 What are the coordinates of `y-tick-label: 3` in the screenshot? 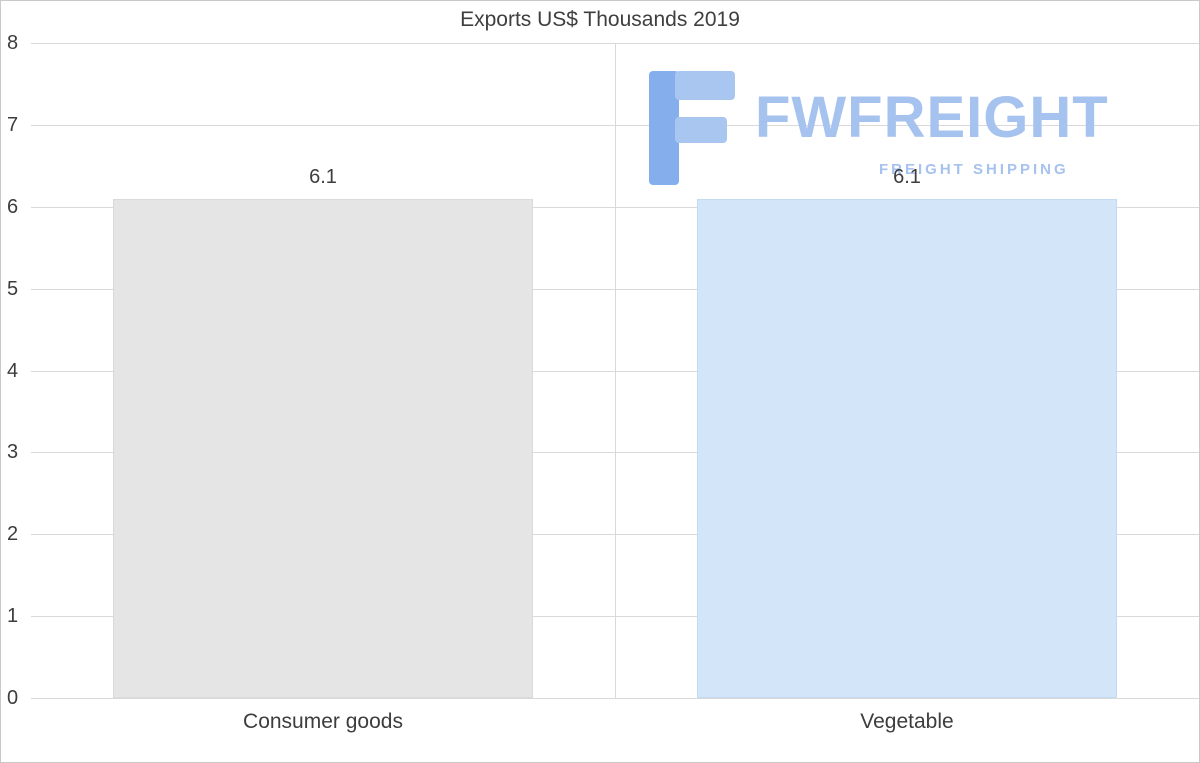 It's located at (13, 452).